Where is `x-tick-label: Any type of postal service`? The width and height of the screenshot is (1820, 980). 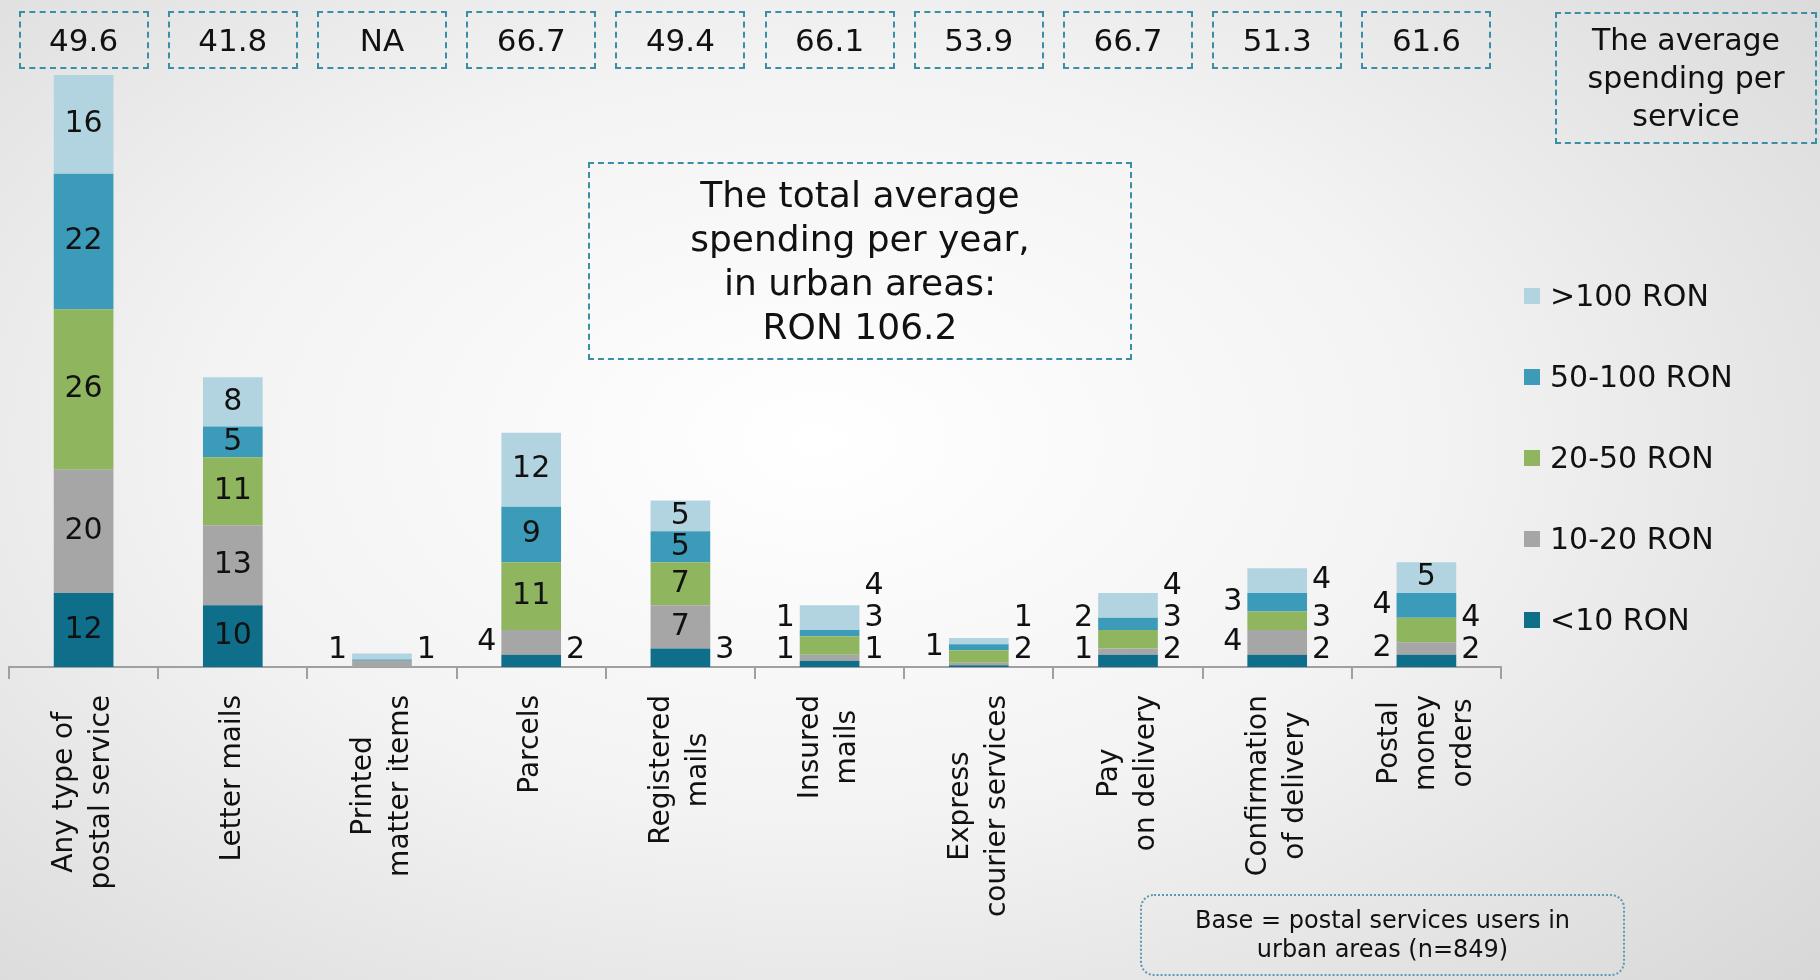
x-tick-label: Any type of postal service is located at coordinates (81, 792).